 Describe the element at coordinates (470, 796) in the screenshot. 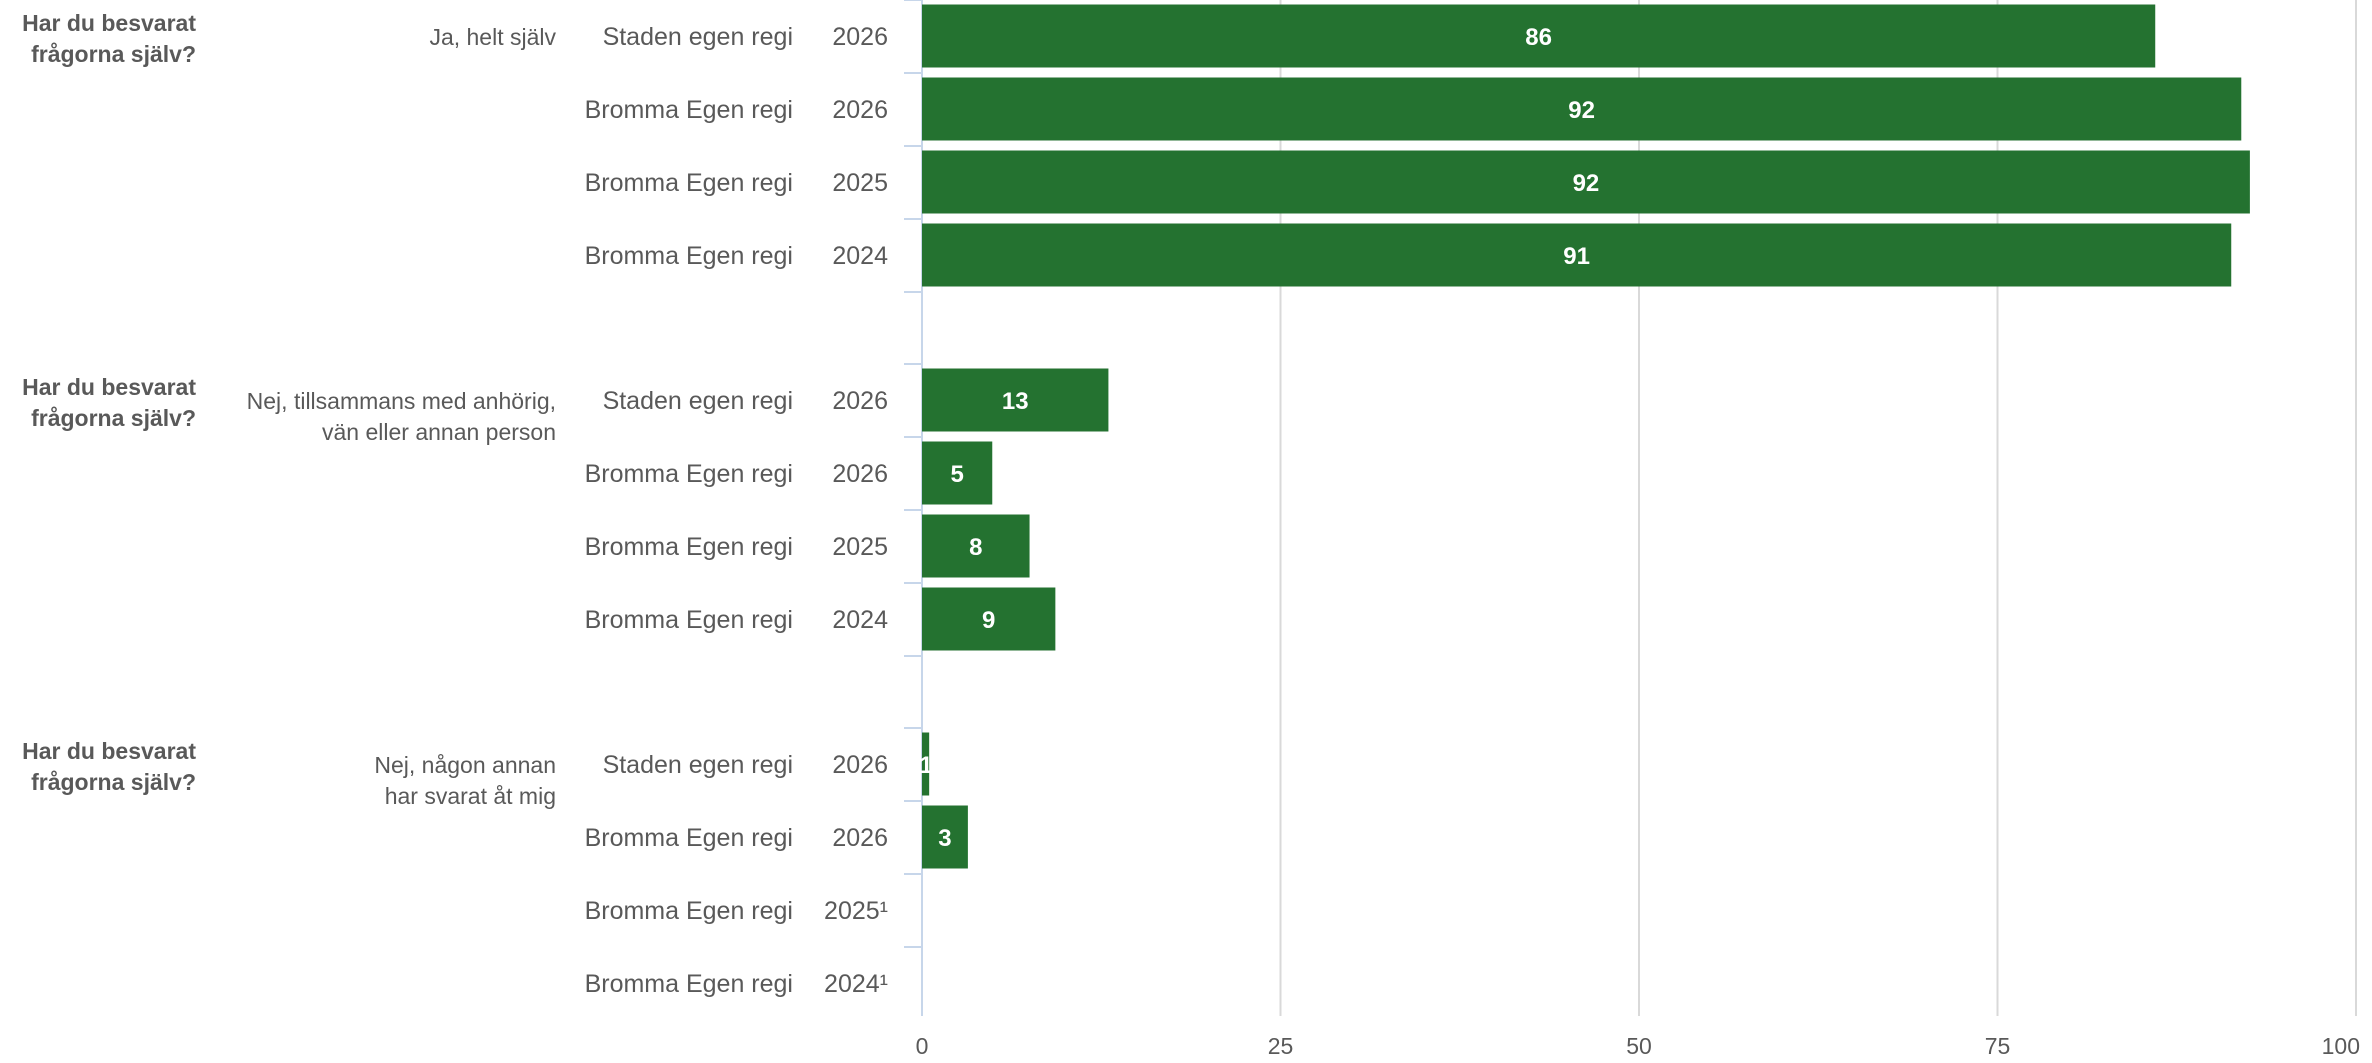

I see `answer-label: har svarat åt mig` at that location.